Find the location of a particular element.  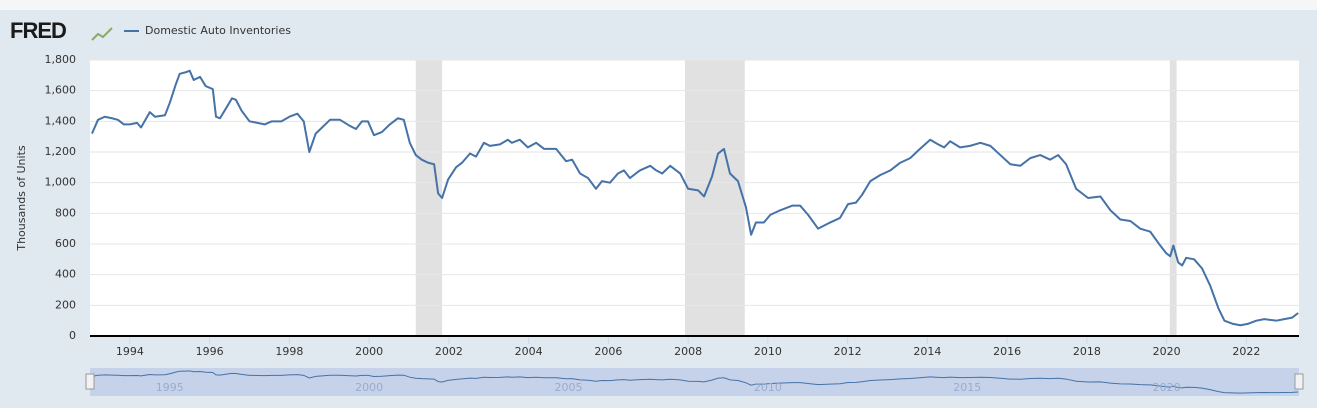

navigator is located at coordinates (694, 382).